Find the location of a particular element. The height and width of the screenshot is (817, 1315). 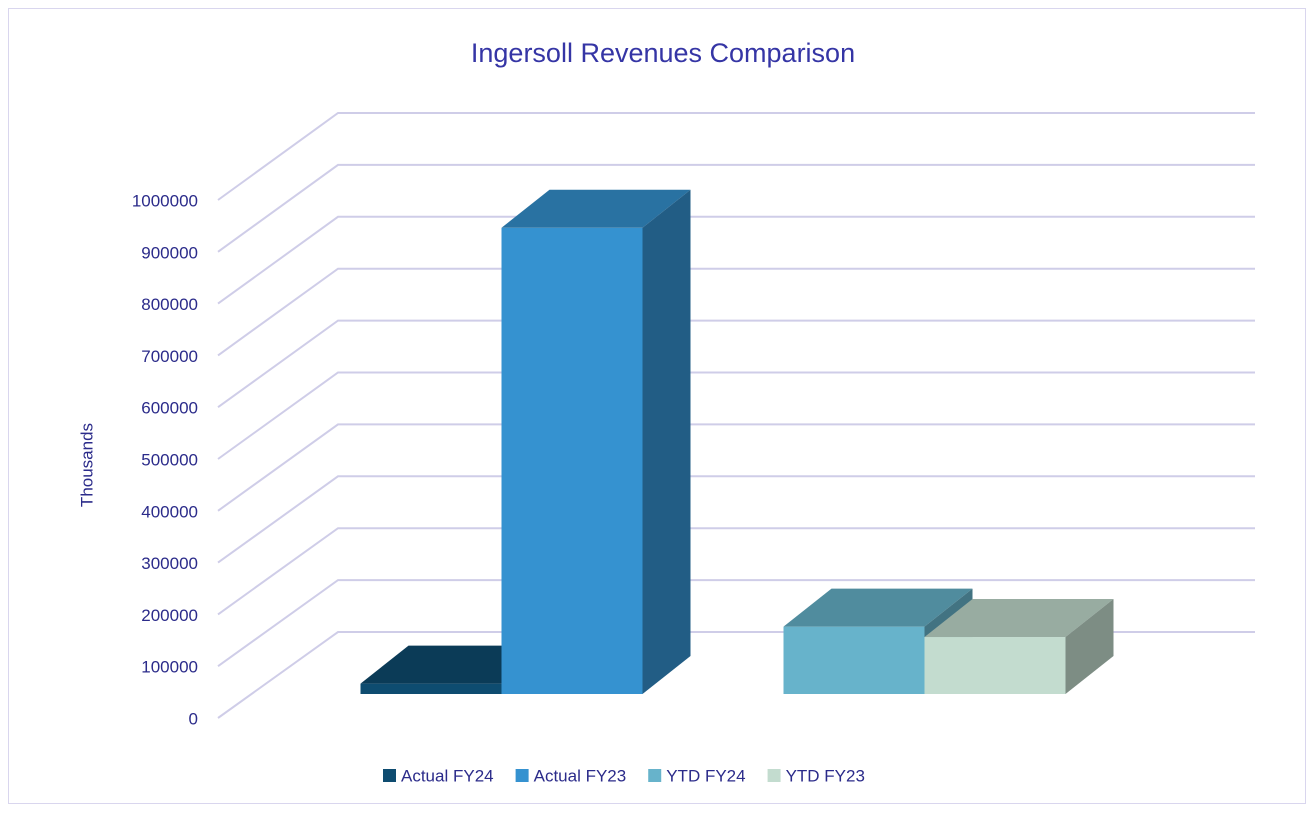

y-tick-label: 300000 is located at coordinates (169, 563).